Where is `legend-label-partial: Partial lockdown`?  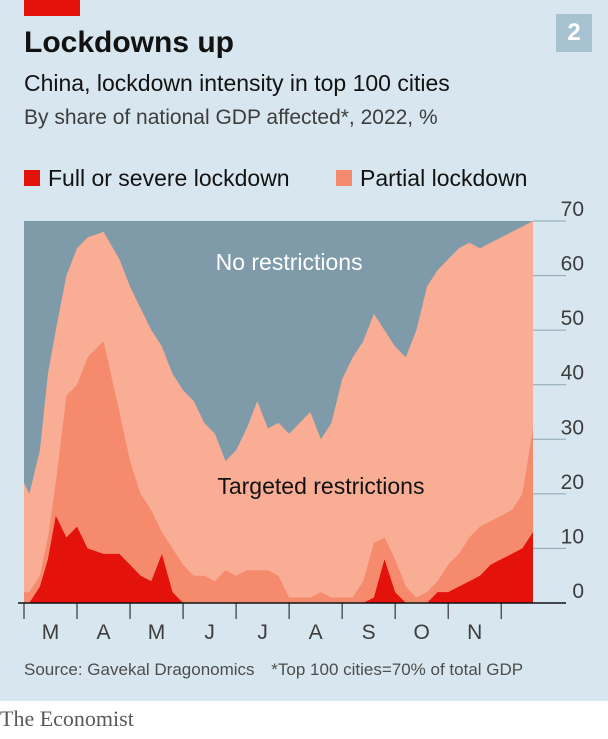
legend-label-partial: Partial lockdown is located at coordinates (444, 178).